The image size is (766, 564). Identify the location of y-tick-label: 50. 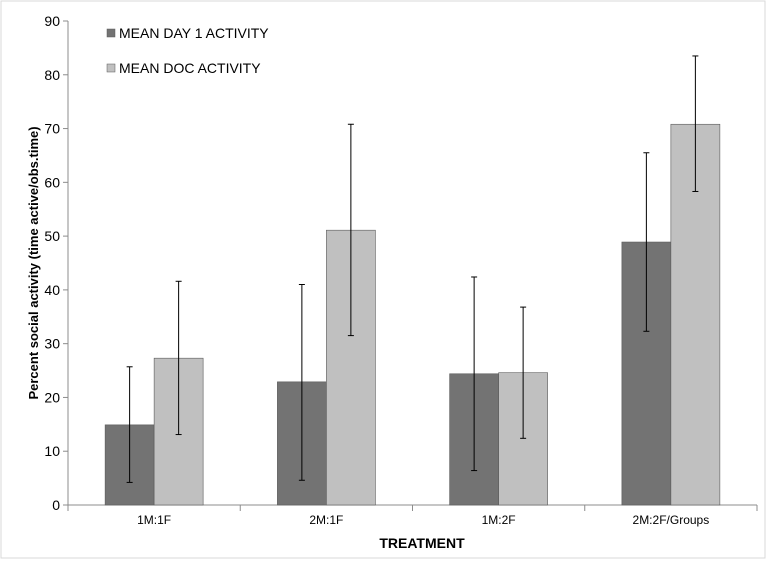
(52, 236).